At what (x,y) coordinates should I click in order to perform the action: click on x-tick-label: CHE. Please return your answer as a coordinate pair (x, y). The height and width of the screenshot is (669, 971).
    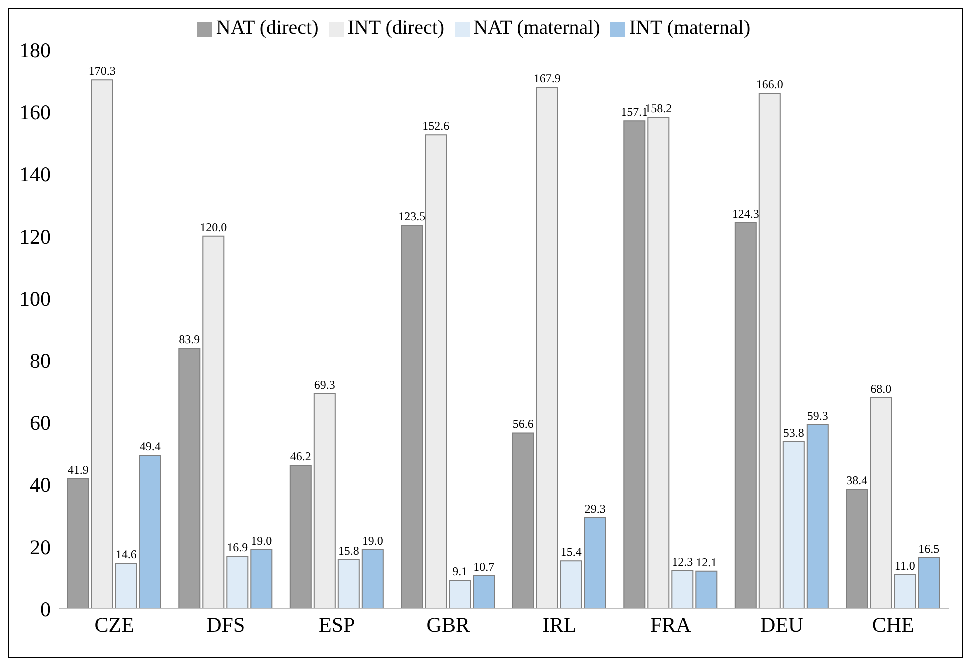
    Looking at the image, I should click on (893, 624).